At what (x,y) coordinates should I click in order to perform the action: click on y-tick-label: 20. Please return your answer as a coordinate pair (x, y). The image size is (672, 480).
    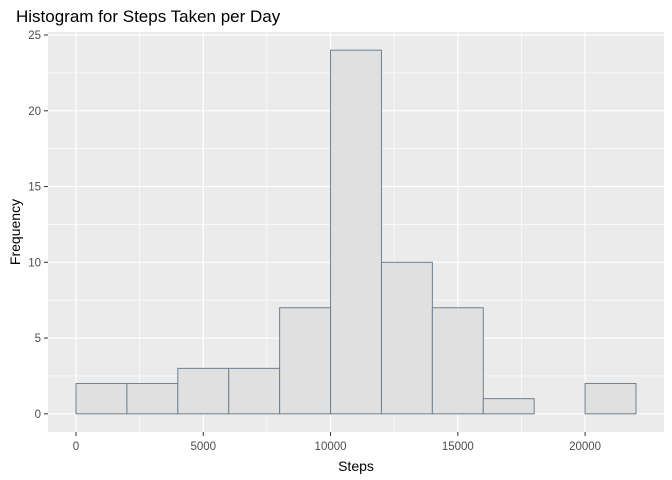
    Looking at the image, I should click on (34, 112).